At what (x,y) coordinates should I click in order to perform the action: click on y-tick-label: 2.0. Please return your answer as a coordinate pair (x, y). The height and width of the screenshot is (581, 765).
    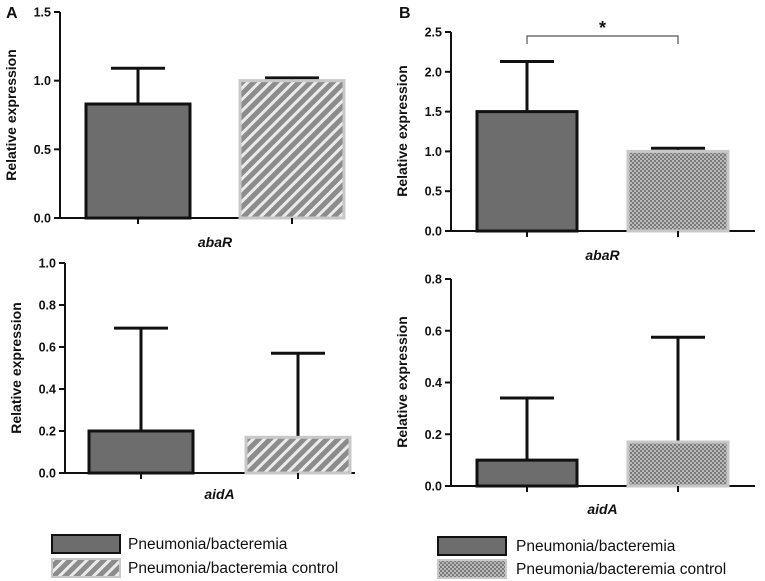
    Looking at the image, I should click on (433, 72).